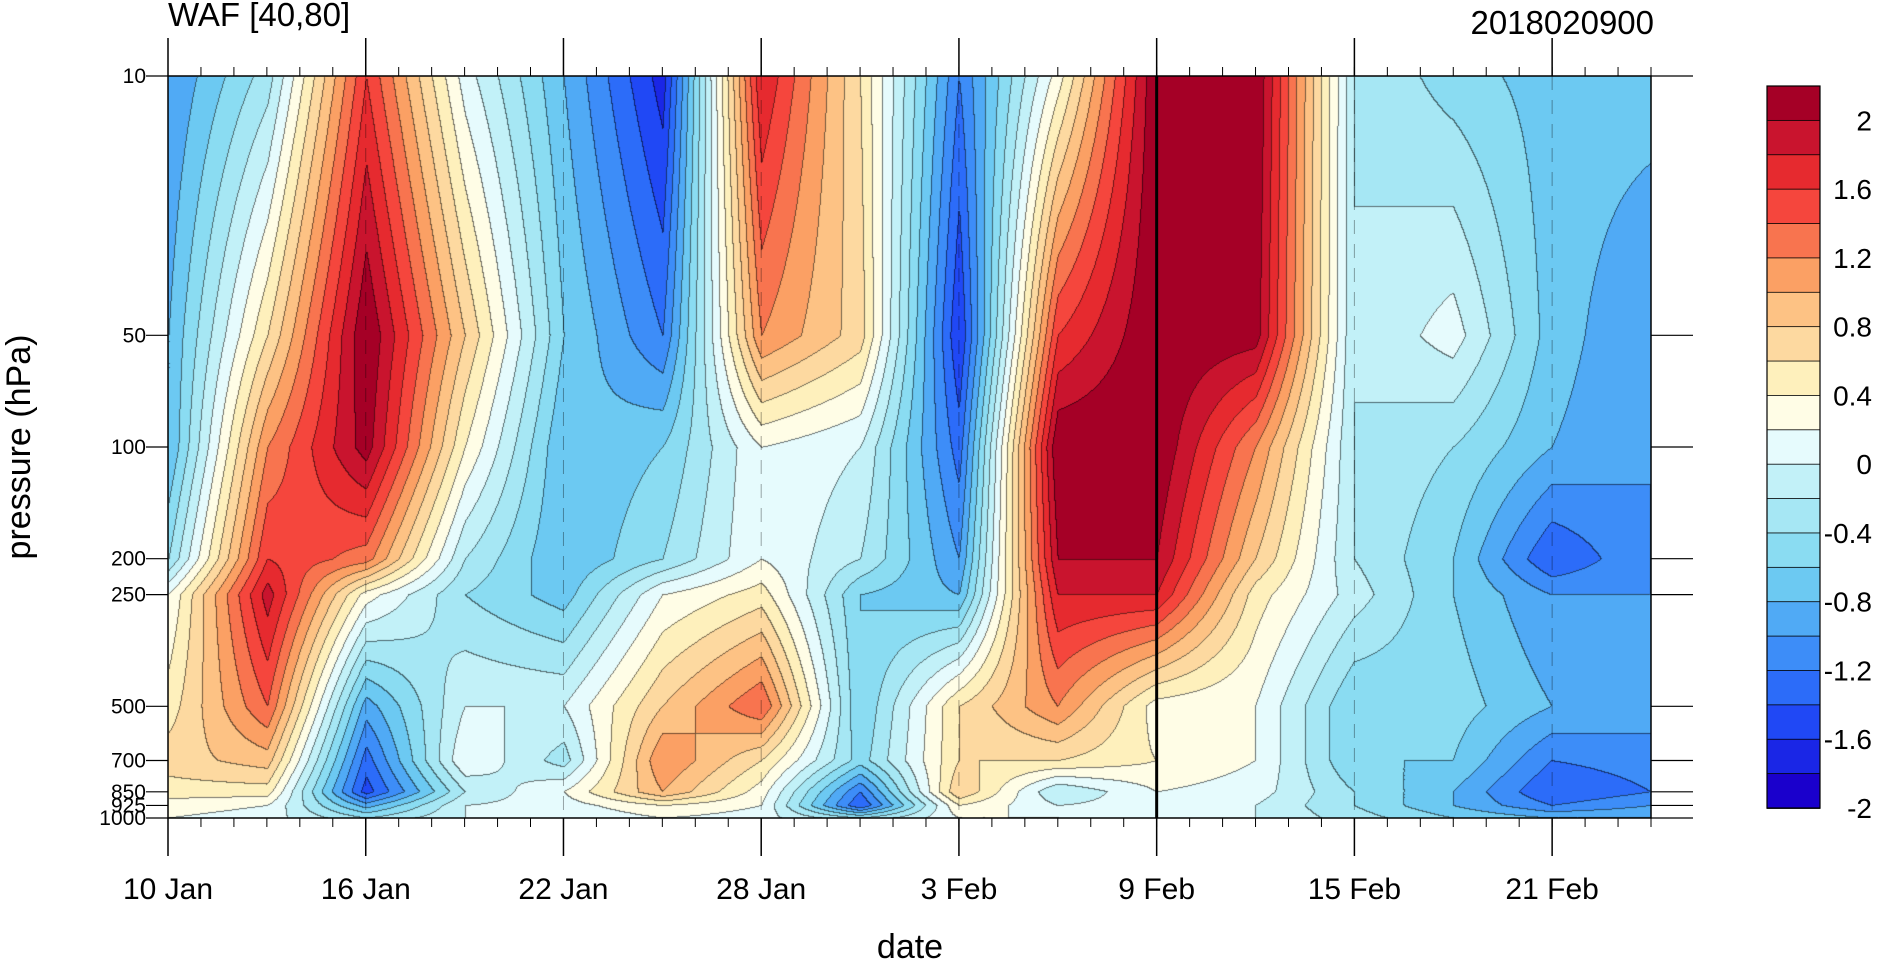 This screenshot has height=961, width=1889. I want to click on colorbar-label: 0, so click(1864, 464).